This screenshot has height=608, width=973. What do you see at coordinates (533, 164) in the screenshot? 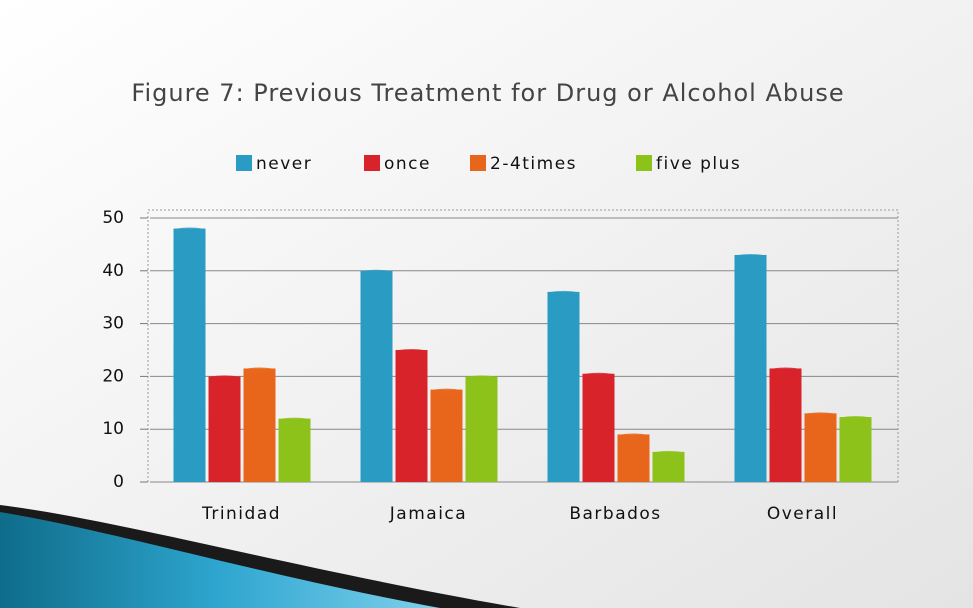
I see `legend-label: 2-4times` at bounding box center [533, 164].